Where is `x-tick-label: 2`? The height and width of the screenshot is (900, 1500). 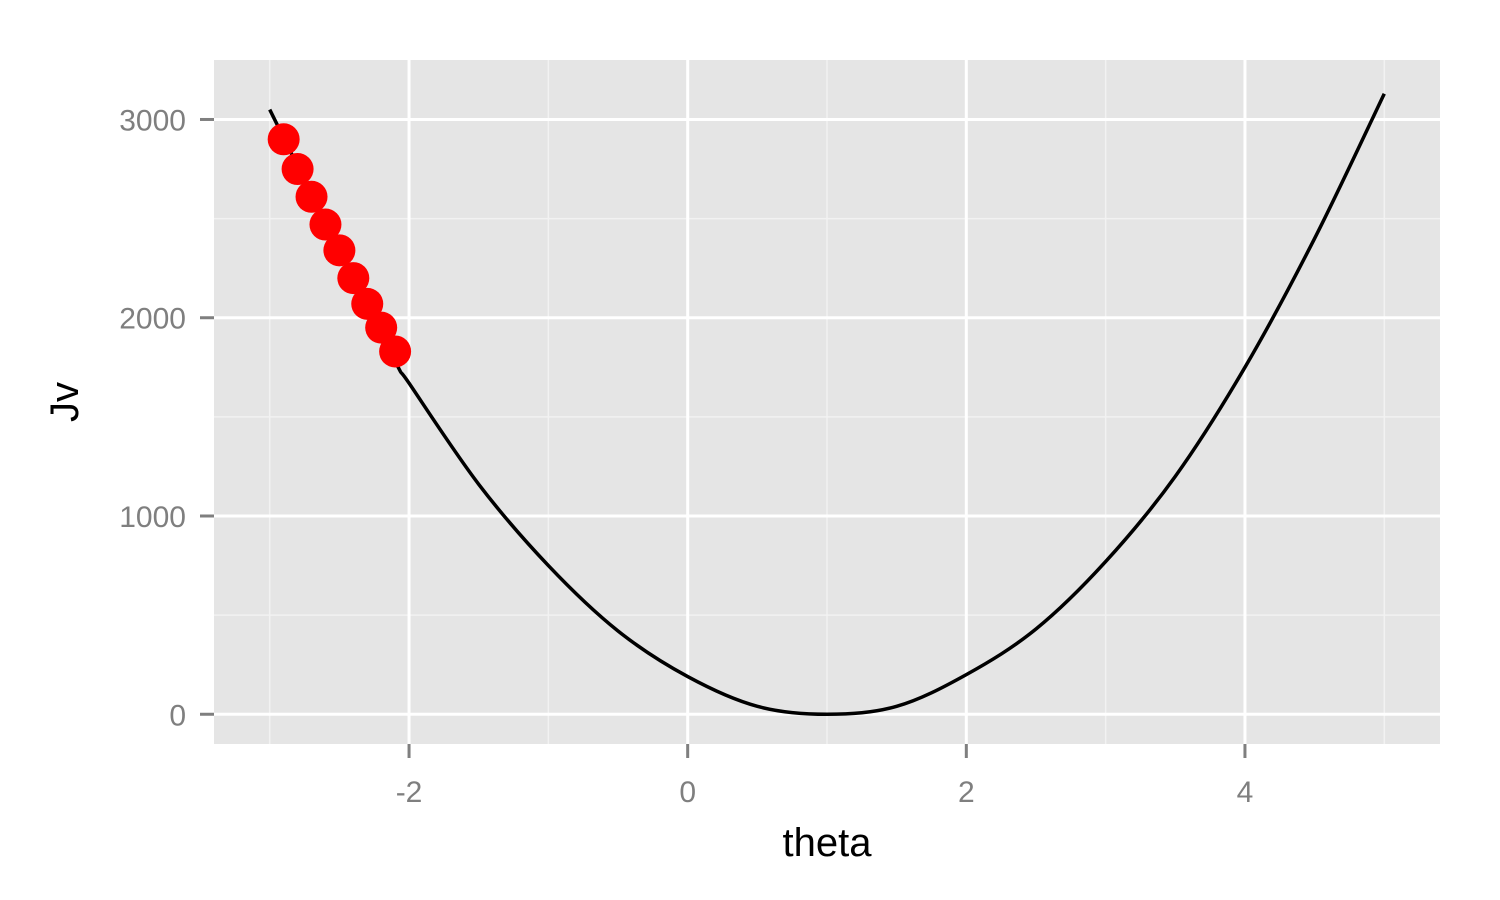 x-tick-label: 2 is located at coordinates (966, 792).